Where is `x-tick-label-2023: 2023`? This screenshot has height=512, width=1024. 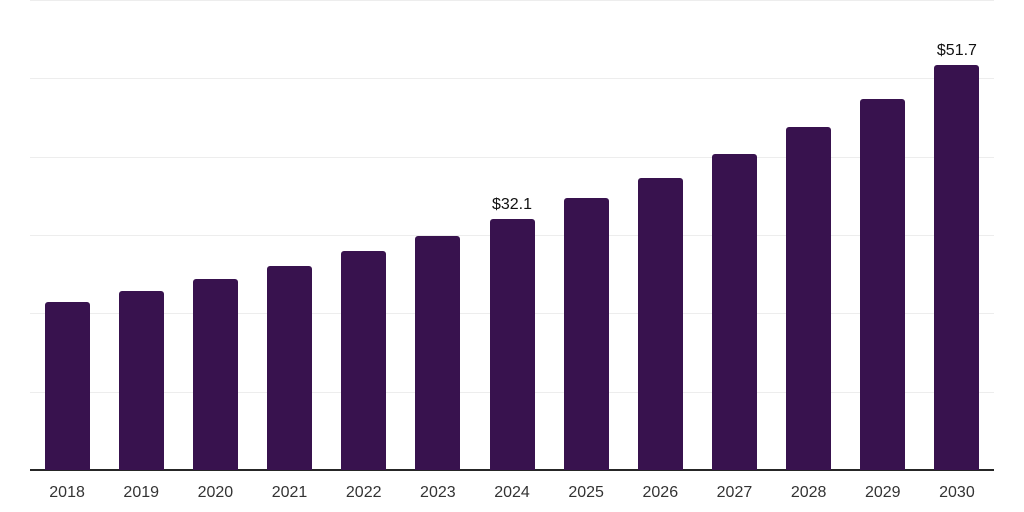 x-tick-label-2023: 2023 is located at coordinates (438, 492).